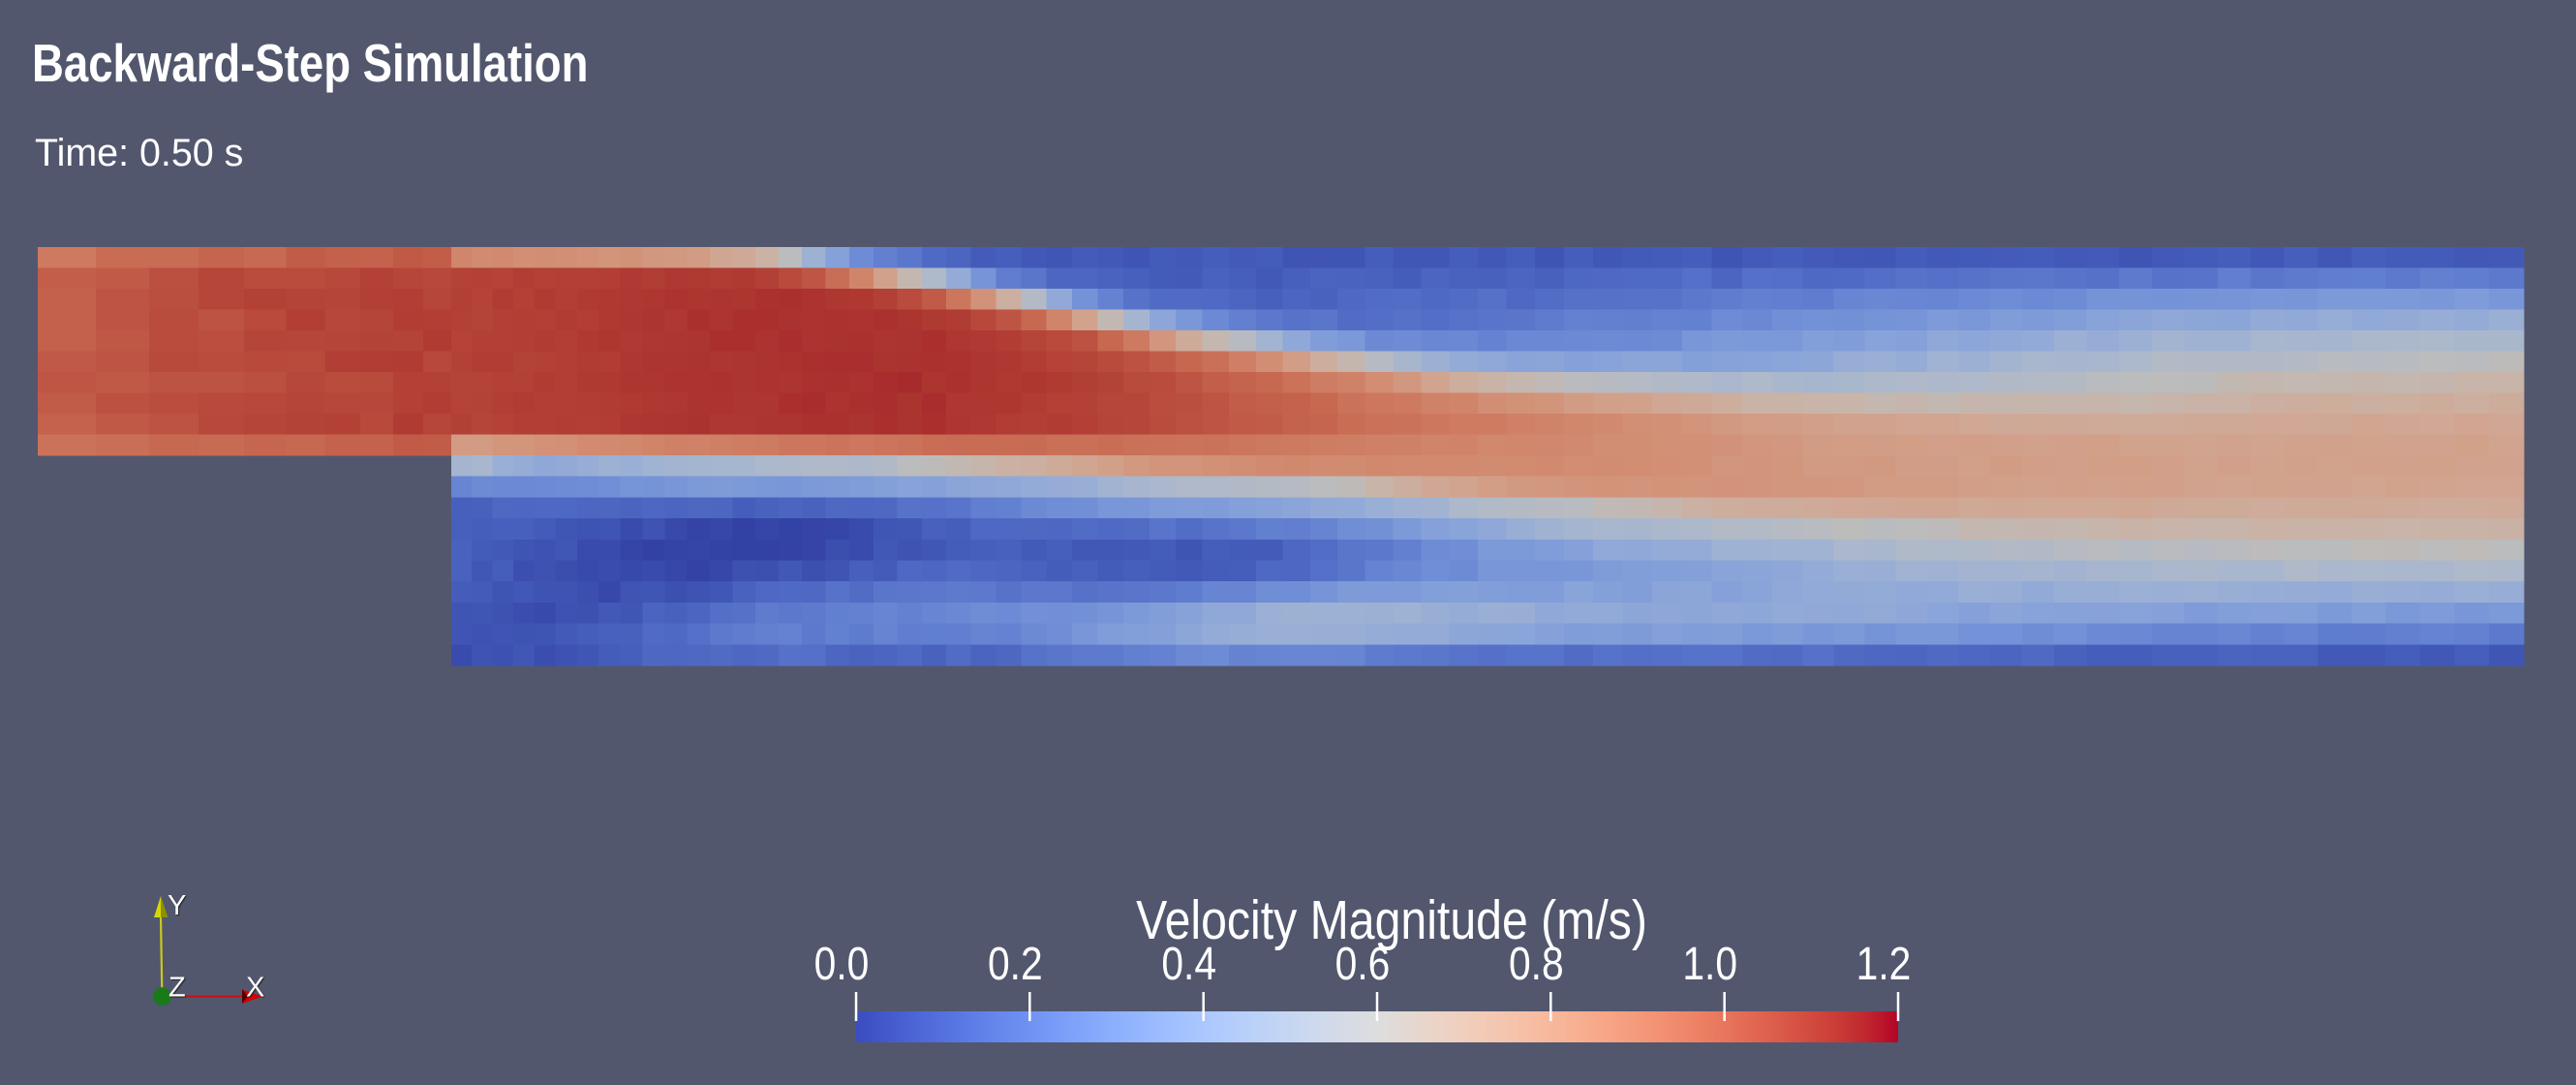 This screenshot has width=2576, height=1085. I want to click on svg-text: X, so click(255, 988).